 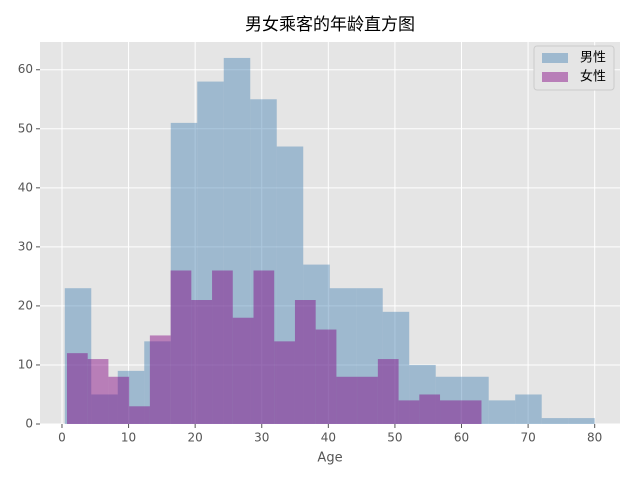 I want to click on legend-label: 男性, so click(x=593, y=58).